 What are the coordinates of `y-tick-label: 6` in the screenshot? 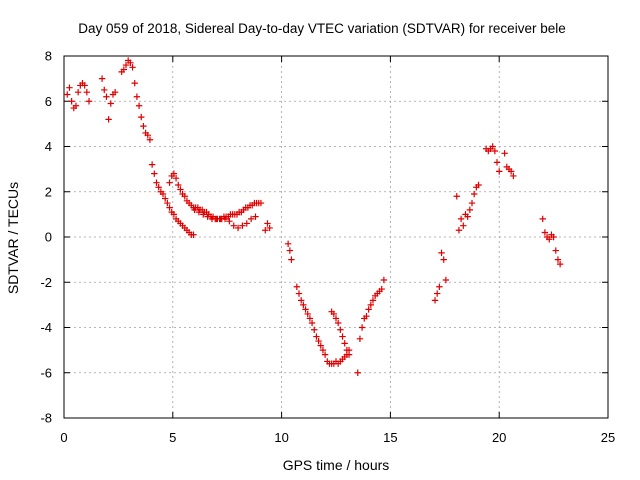 It's located at (48, 101).